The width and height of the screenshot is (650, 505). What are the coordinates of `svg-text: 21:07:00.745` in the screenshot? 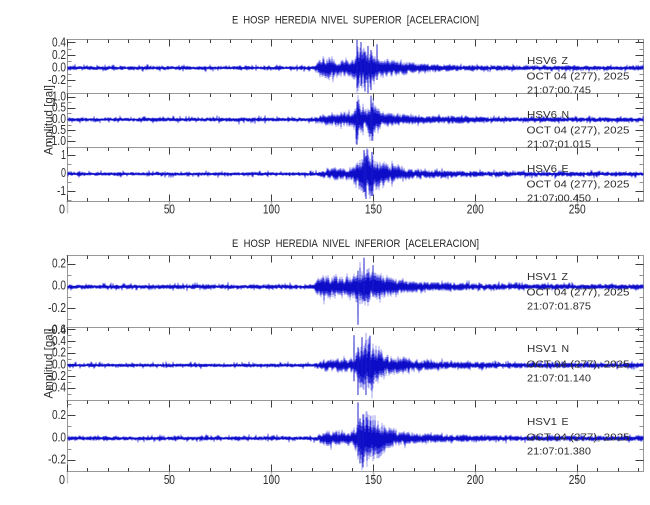 It's located at (559, 91).